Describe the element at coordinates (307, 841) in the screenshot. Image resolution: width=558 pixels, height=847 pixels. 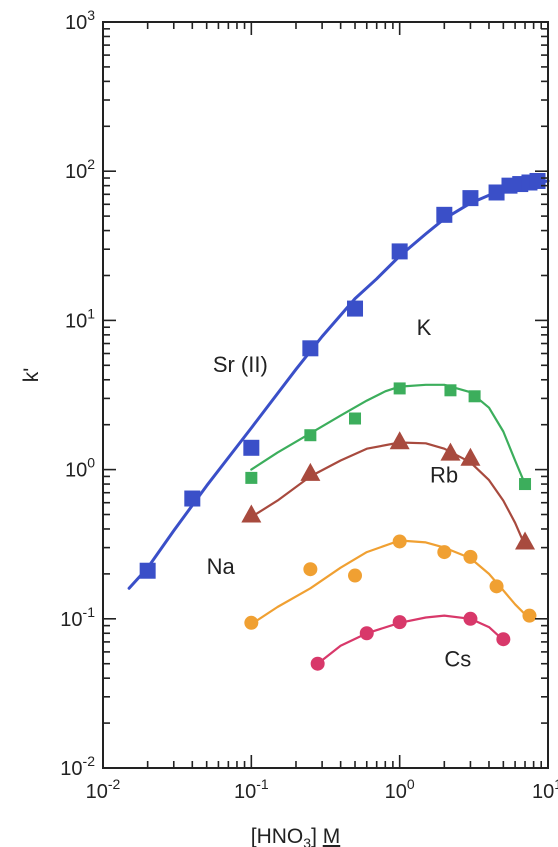
I see `x-axis-title-subscript: 3` at that location.